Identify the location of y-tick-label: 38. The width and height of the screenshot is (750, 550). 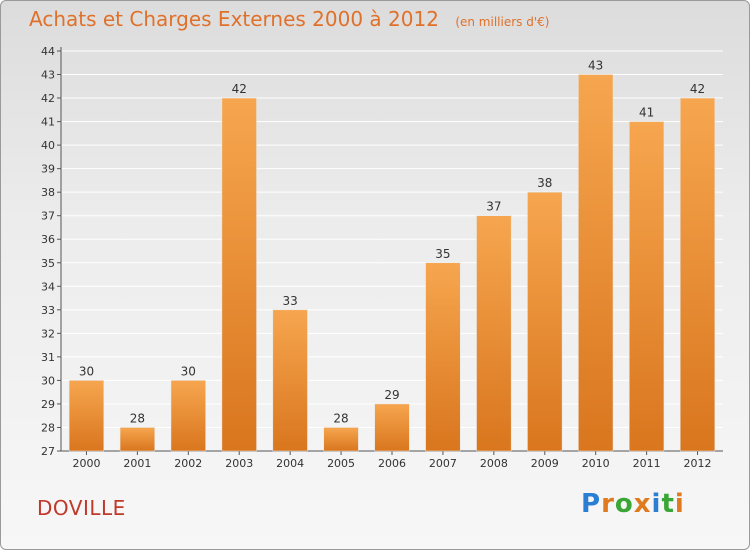
(48, 192).